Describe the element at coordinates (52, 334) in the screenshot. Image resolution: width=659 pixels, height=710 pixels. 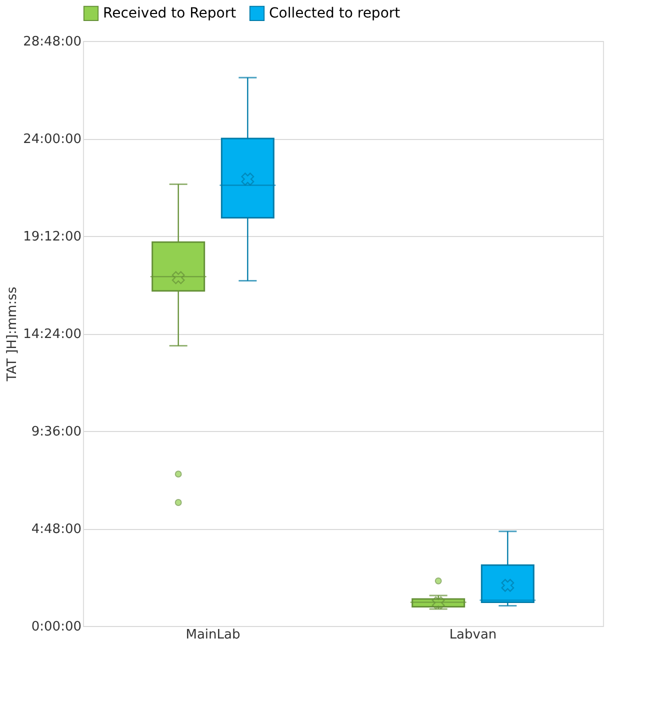
I see `y-tick-label: 14:24:00` at that location.